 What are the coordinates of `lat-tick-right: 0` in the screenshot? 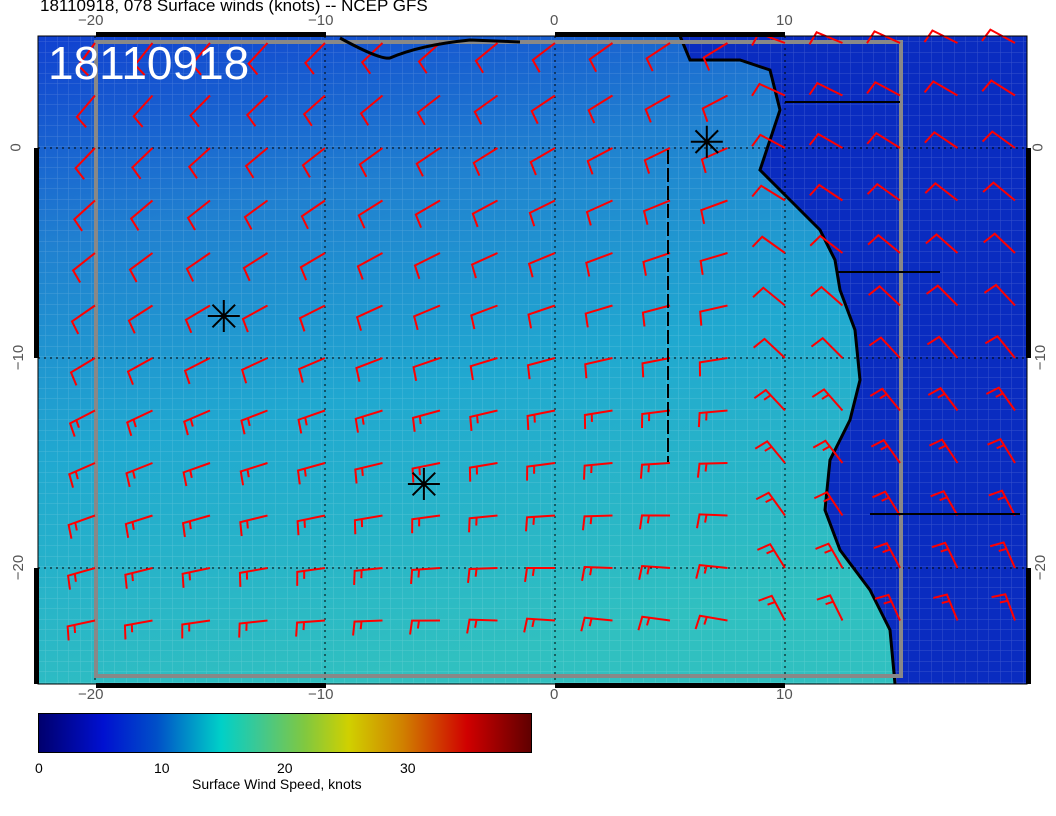 It's located at (1038, 147).